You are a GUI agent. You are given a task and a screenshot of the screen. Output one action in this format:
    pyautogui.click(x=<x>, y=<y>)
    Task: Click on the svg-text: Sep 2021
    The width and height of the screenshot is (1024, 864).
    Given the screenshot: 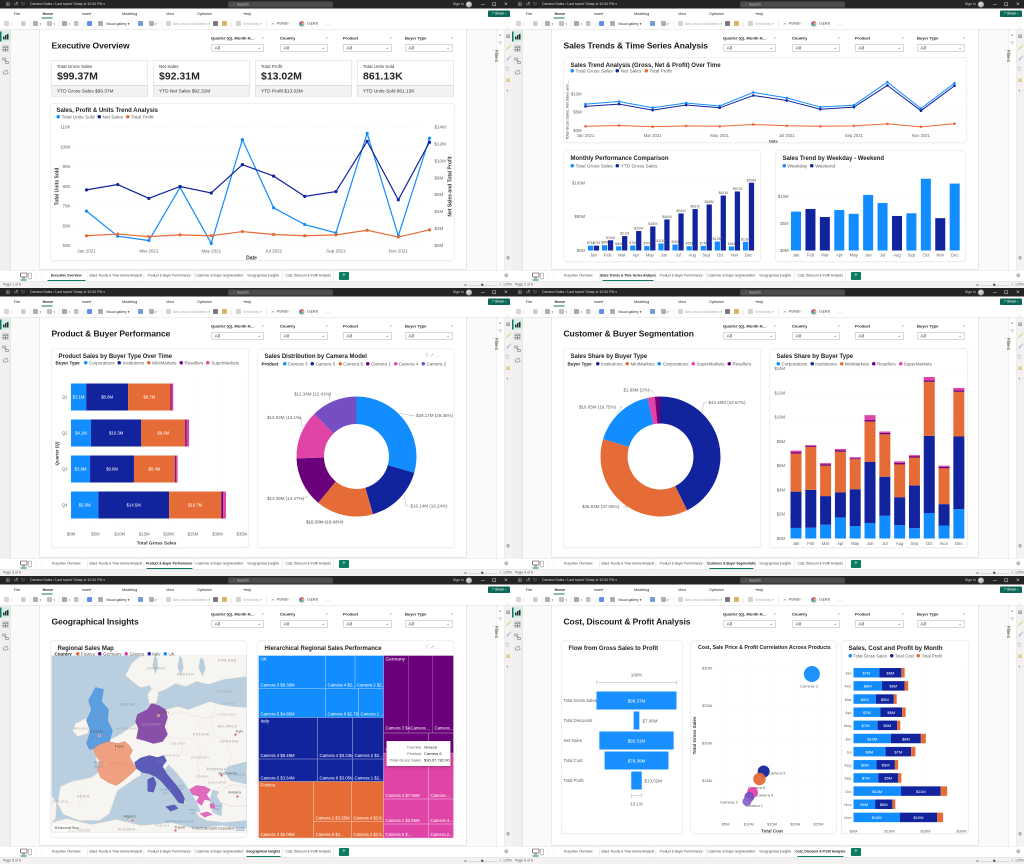 What is the action you would take?
    pyautogui.click(x=336, y=251)
    